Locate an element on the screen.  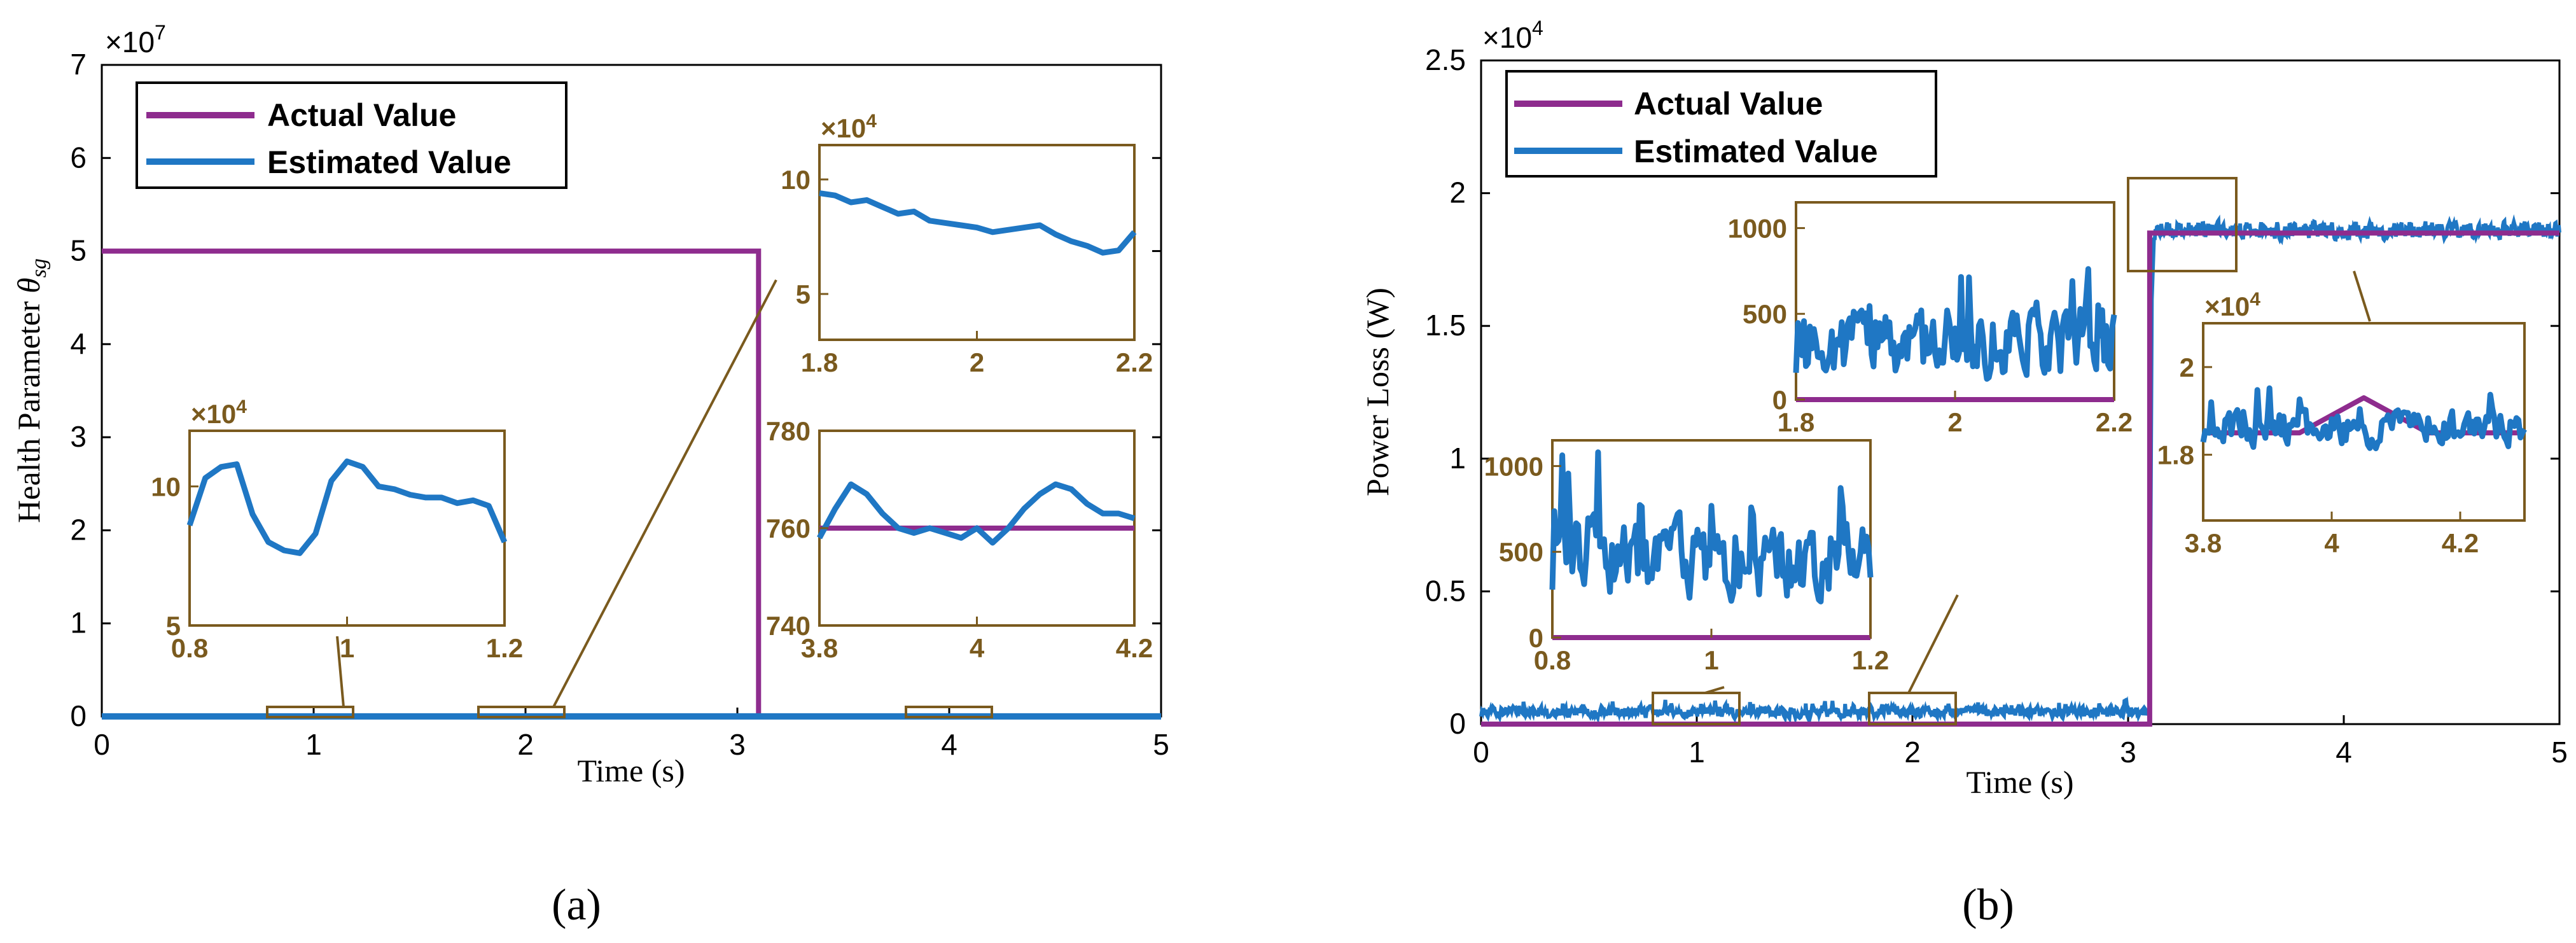
inset-b2-xtick-label-0: 1.8 is located at coordinates (1796, 422).